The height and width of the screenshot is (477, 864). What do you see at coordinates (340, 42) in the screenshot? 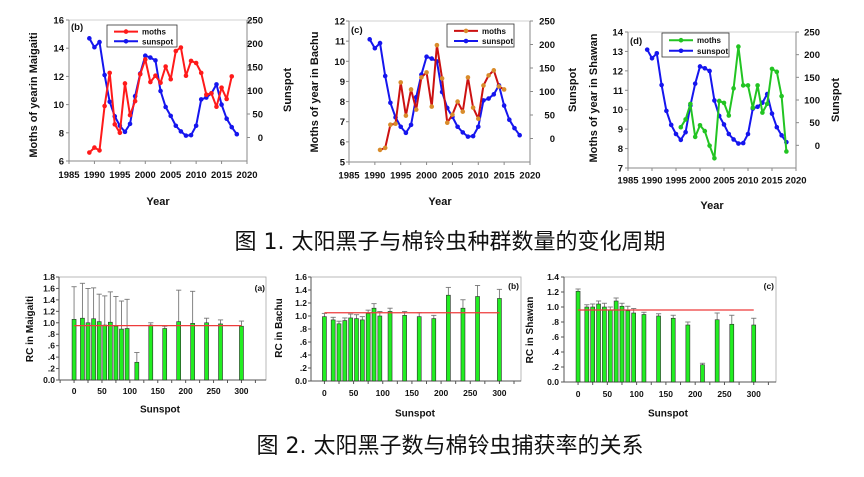
I see `y-tick-label: 11` at bounding box center [340, 42].